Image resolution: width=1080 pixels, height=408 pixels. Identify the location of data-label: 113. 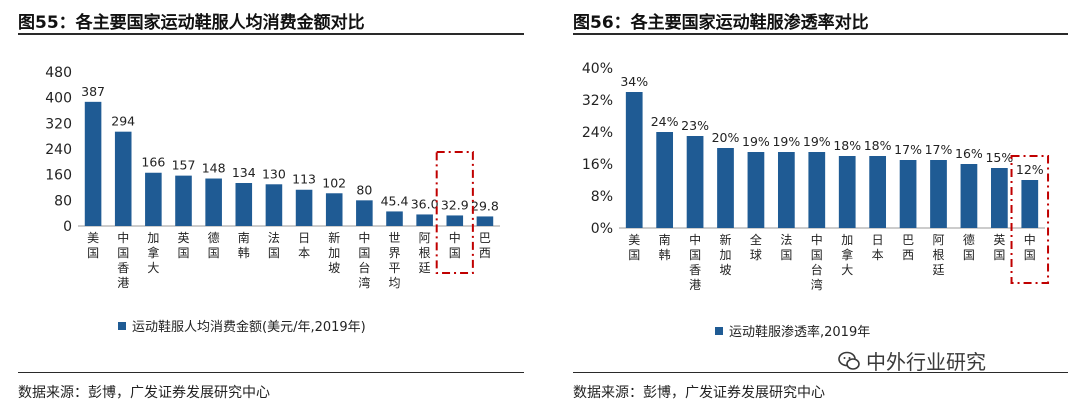
(304, 179).